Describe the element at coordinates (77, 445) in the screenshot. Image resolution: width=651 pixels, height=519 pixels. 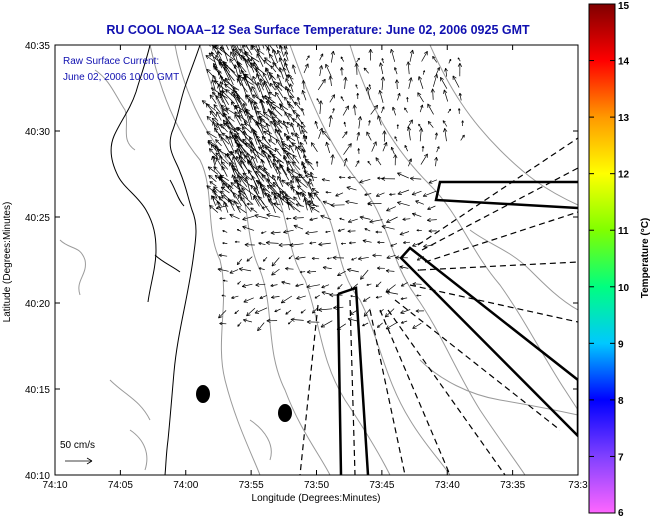
I see `scale-label: 50 cm/s` at that location.